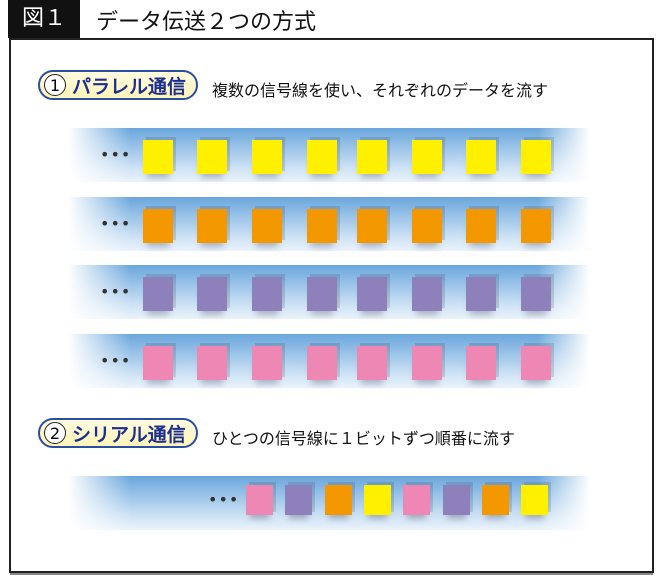 The width and height of the screenshot is (661, 580). I want to click on serial-label: 2 シリアル通信, so click(118, 433).